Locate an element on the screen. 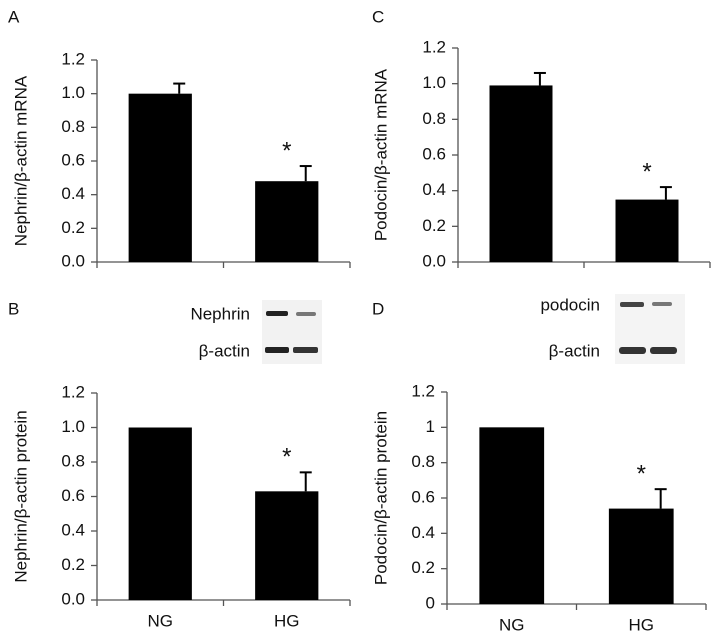 The width and height of the screenshot is (725, 634). y-tick-label: 1 is located at coordinates (430, 426).